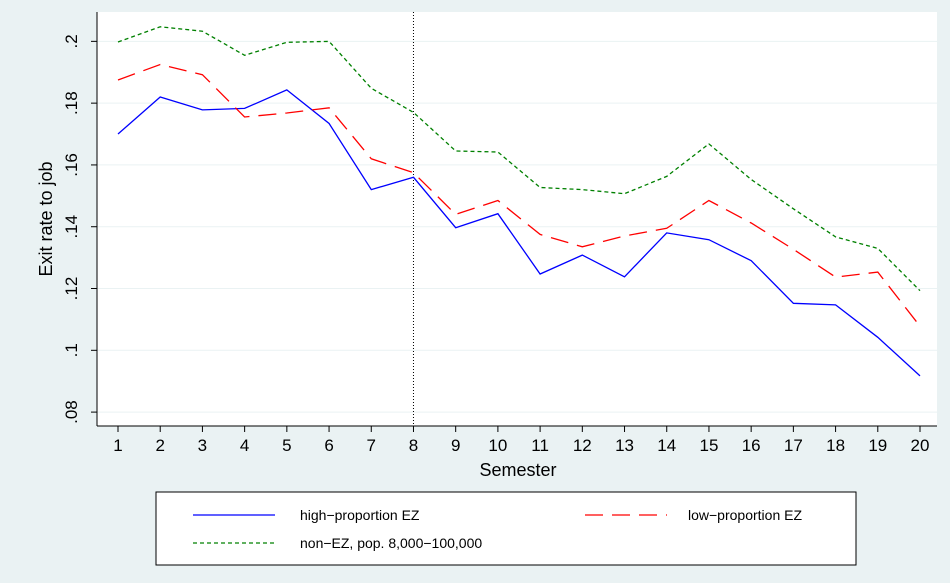  I want to click on x-tick-label: 7, so click(371, 445).